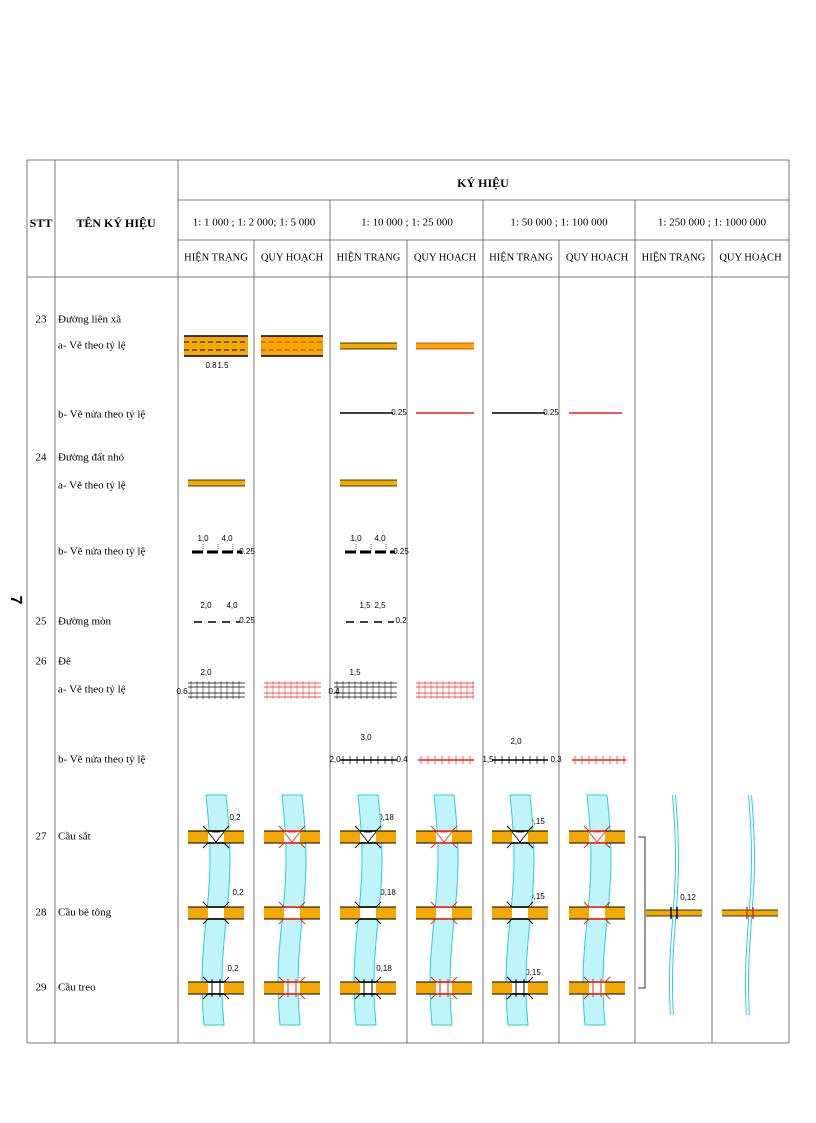 This screenshot has width=816, height=1123. What do you see at coordinates (42, 320) in the screenshot?
I see `row-number: 23` at bounding box center [42, 320].